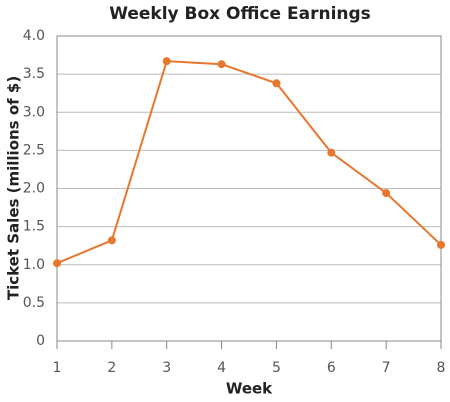  Describe the element at coordinates (57, 368) in the screenshot. I see `x-tick-label: 1` at that location.